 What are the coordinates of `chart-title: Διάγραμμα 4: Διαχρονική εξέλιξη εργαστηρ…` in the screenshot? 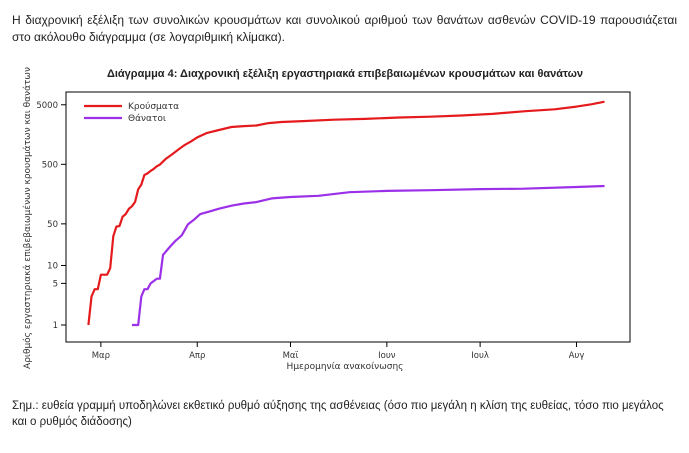 It's located at (345, 74).